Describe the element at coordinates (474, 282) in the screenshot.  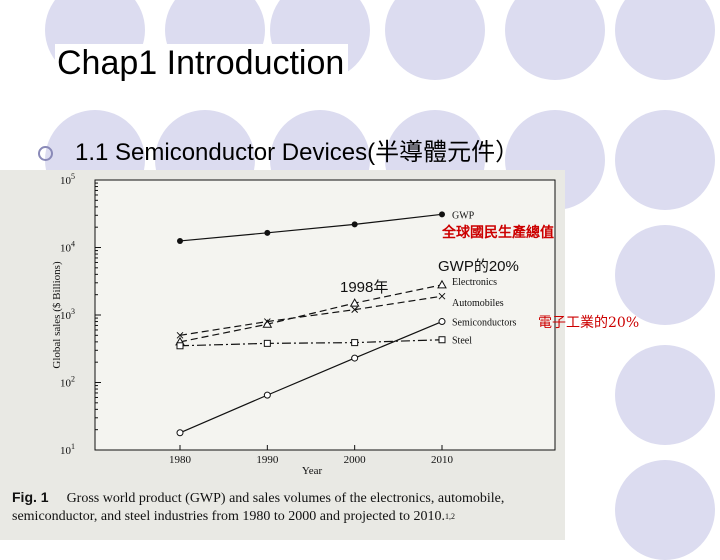
I see `electronics-series-label: Electronics` at that location.